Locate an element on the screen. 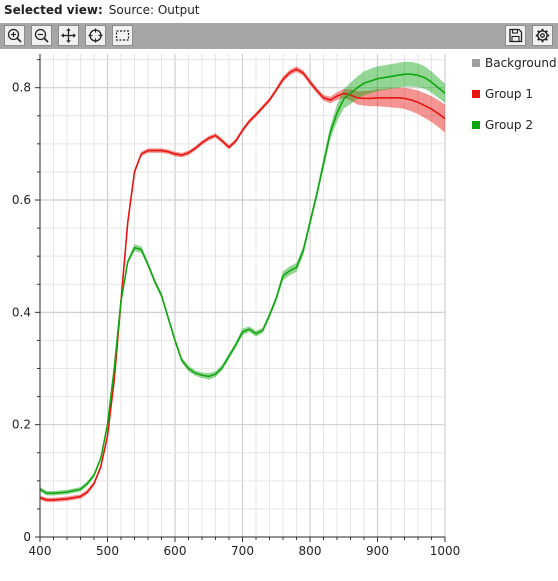  selected-view-label: Selected view: is located at coordinates (53, 10).